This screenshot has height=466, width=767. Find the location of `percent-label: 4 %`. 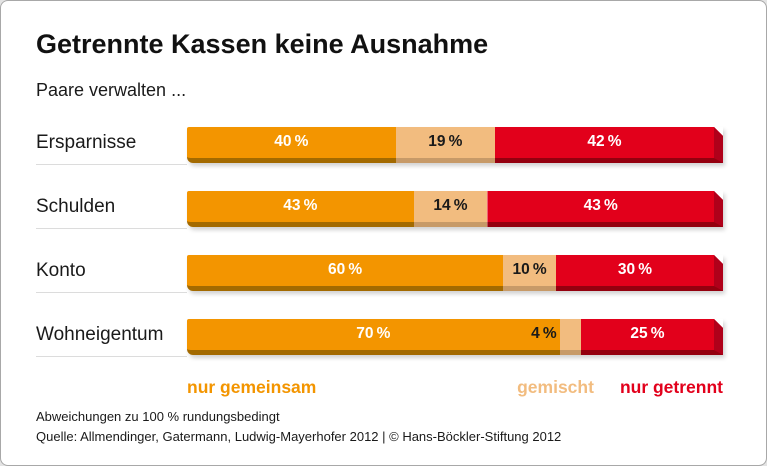

percent-label: 4 % is located at coordinates (544, 333).